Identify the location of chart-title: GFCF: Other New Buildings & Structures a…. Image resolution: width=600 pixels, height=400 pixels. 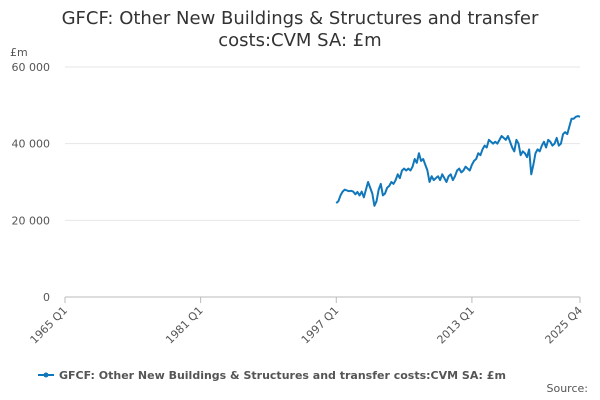
(300, 29).